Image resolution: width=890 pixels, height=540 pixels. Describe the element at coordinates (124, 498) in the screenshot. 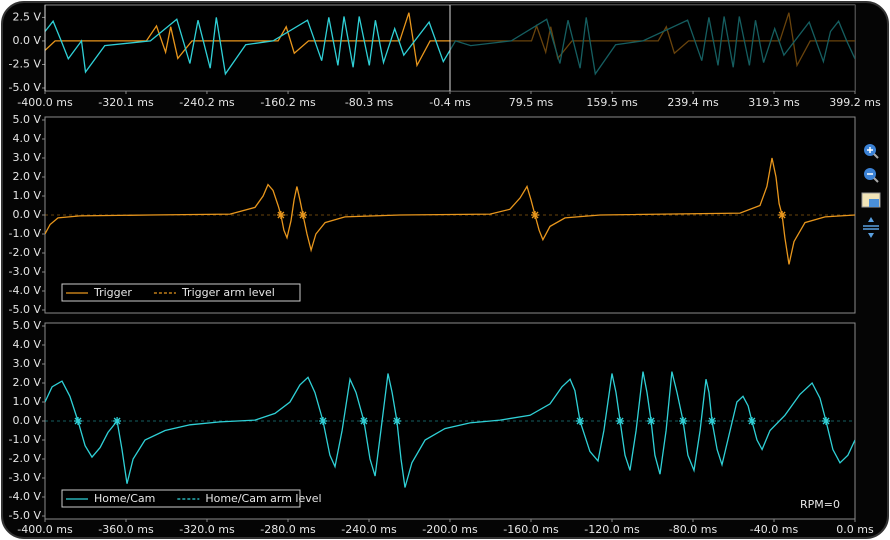

I see `legend-label: Home/Cam` at that location.